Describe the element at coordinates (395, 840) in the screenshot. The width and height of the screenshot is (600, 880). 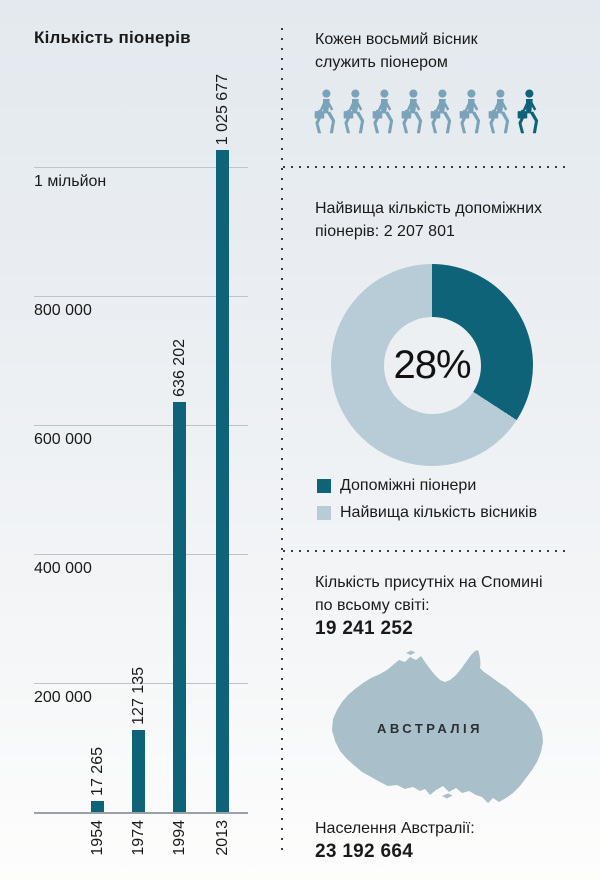
I see `population-block: Населення Австралії: 23 192 664` at that location.